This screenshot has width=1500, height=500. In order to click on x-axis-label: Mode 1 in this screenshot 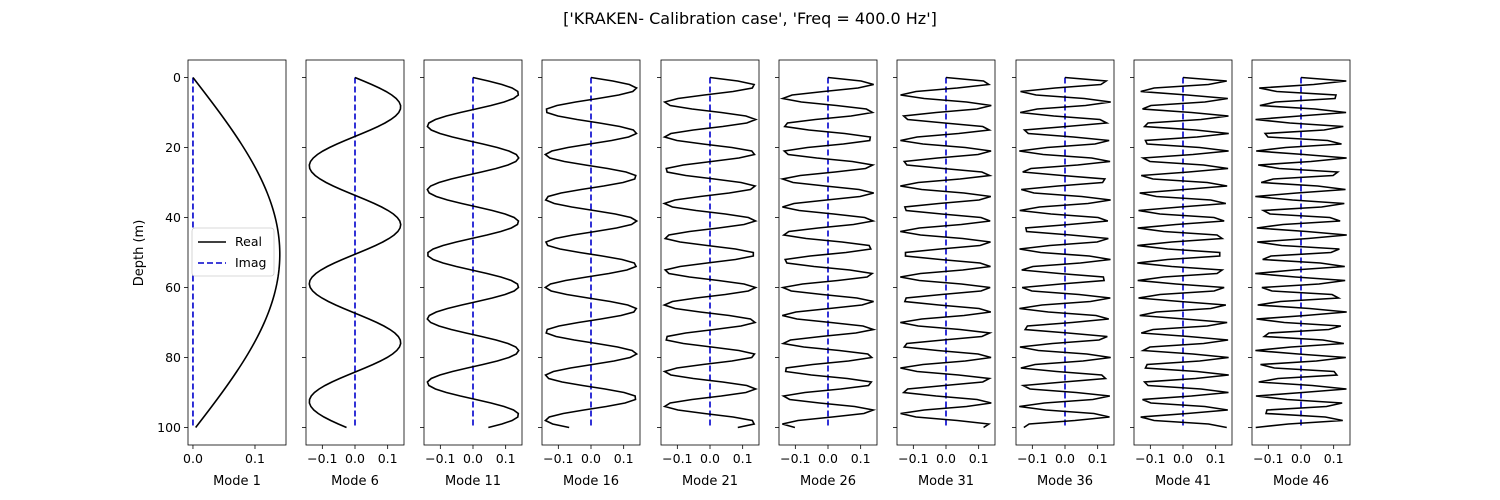, I will do `click(237, 481)`.